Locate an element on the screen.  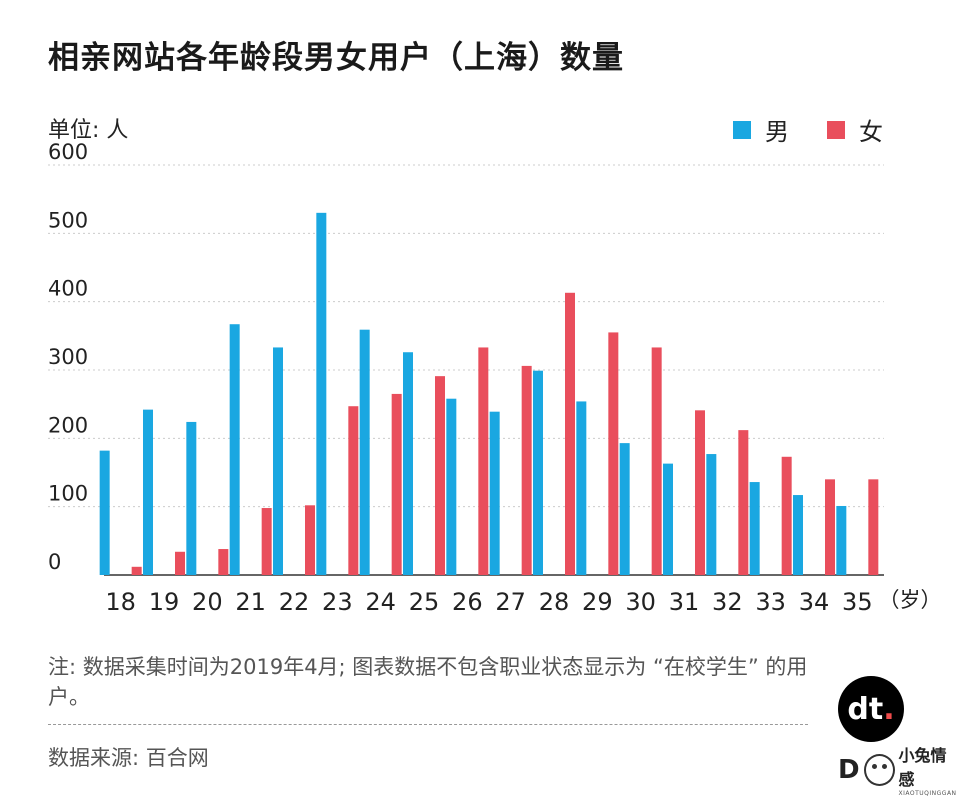
watermark-text: 小兔情感 XIAOTUQINGGAN is located at coordinates (929, 769).